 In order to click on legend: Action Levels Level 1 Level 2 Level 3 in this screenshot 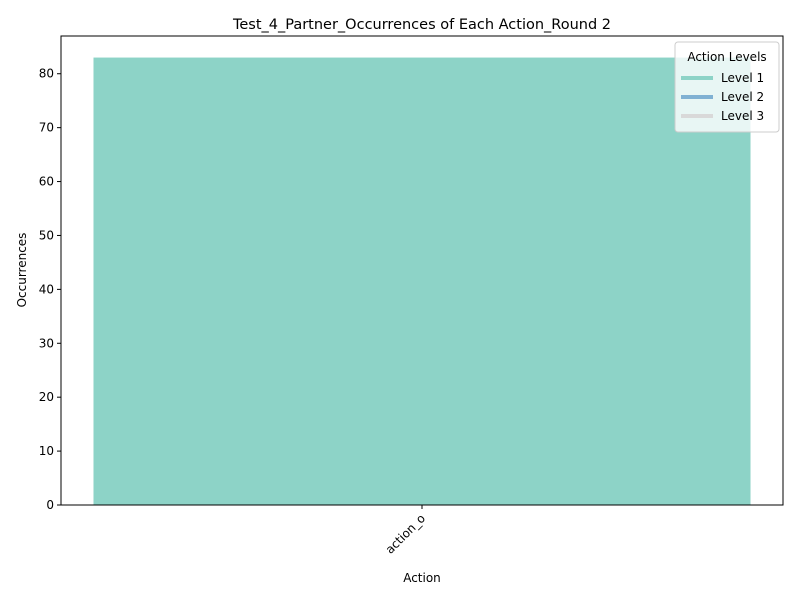, I will do `click(727, 87)`.